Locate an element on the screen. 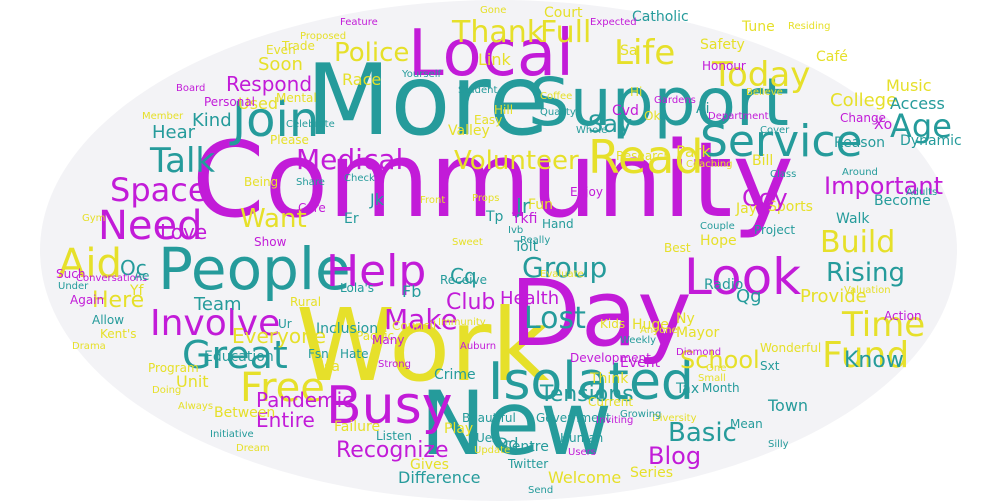  word-cq: Cq is located at coordinates (463, 276).